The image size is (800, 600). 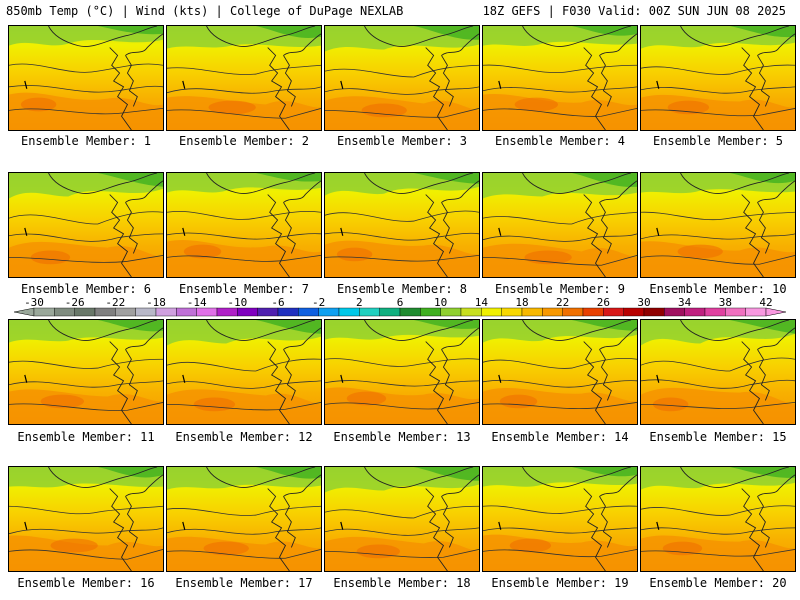 I want to click on ensemble-member-label-8: Ensemble Member: 8, so click(x=402, y=289).